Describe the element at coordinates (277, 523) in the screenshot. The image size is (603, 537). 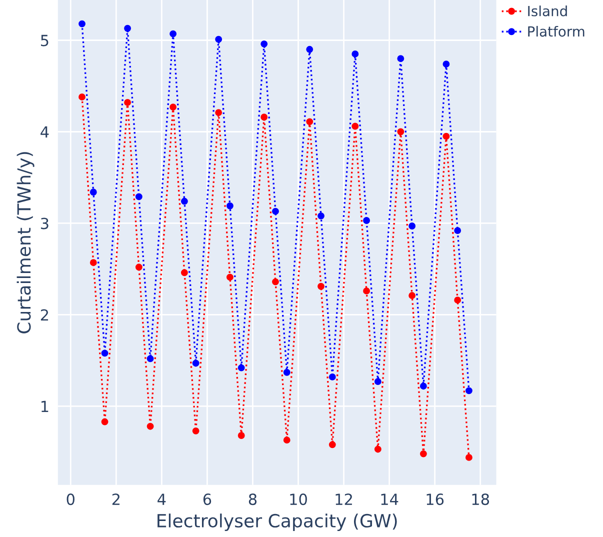
I see `x-axis-title: Electrolyser Capacity (GW)` at that location.